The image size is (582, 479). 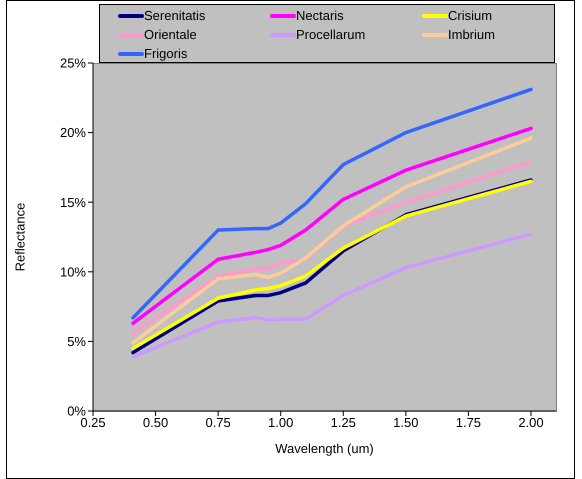 What do you see at coordinates (469, 422) in the screenshot?
I see `x-tick-label: 1.75` at bounding box center [469, 422].